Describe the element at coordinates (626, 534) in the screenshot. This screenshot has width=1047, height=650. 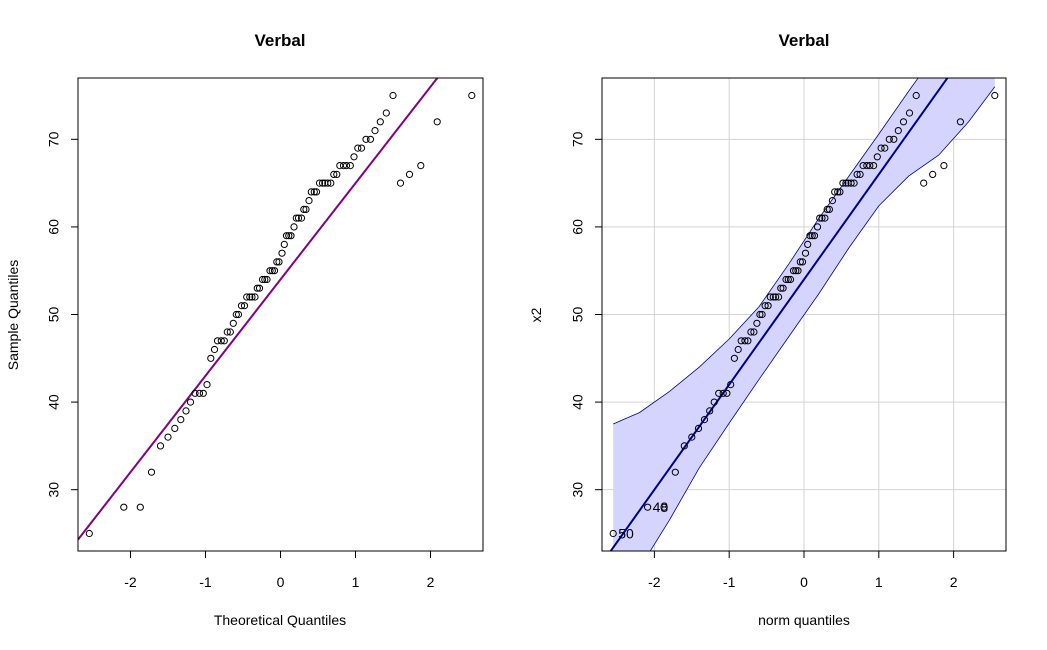
I see `right-point-label: 50` at that location.